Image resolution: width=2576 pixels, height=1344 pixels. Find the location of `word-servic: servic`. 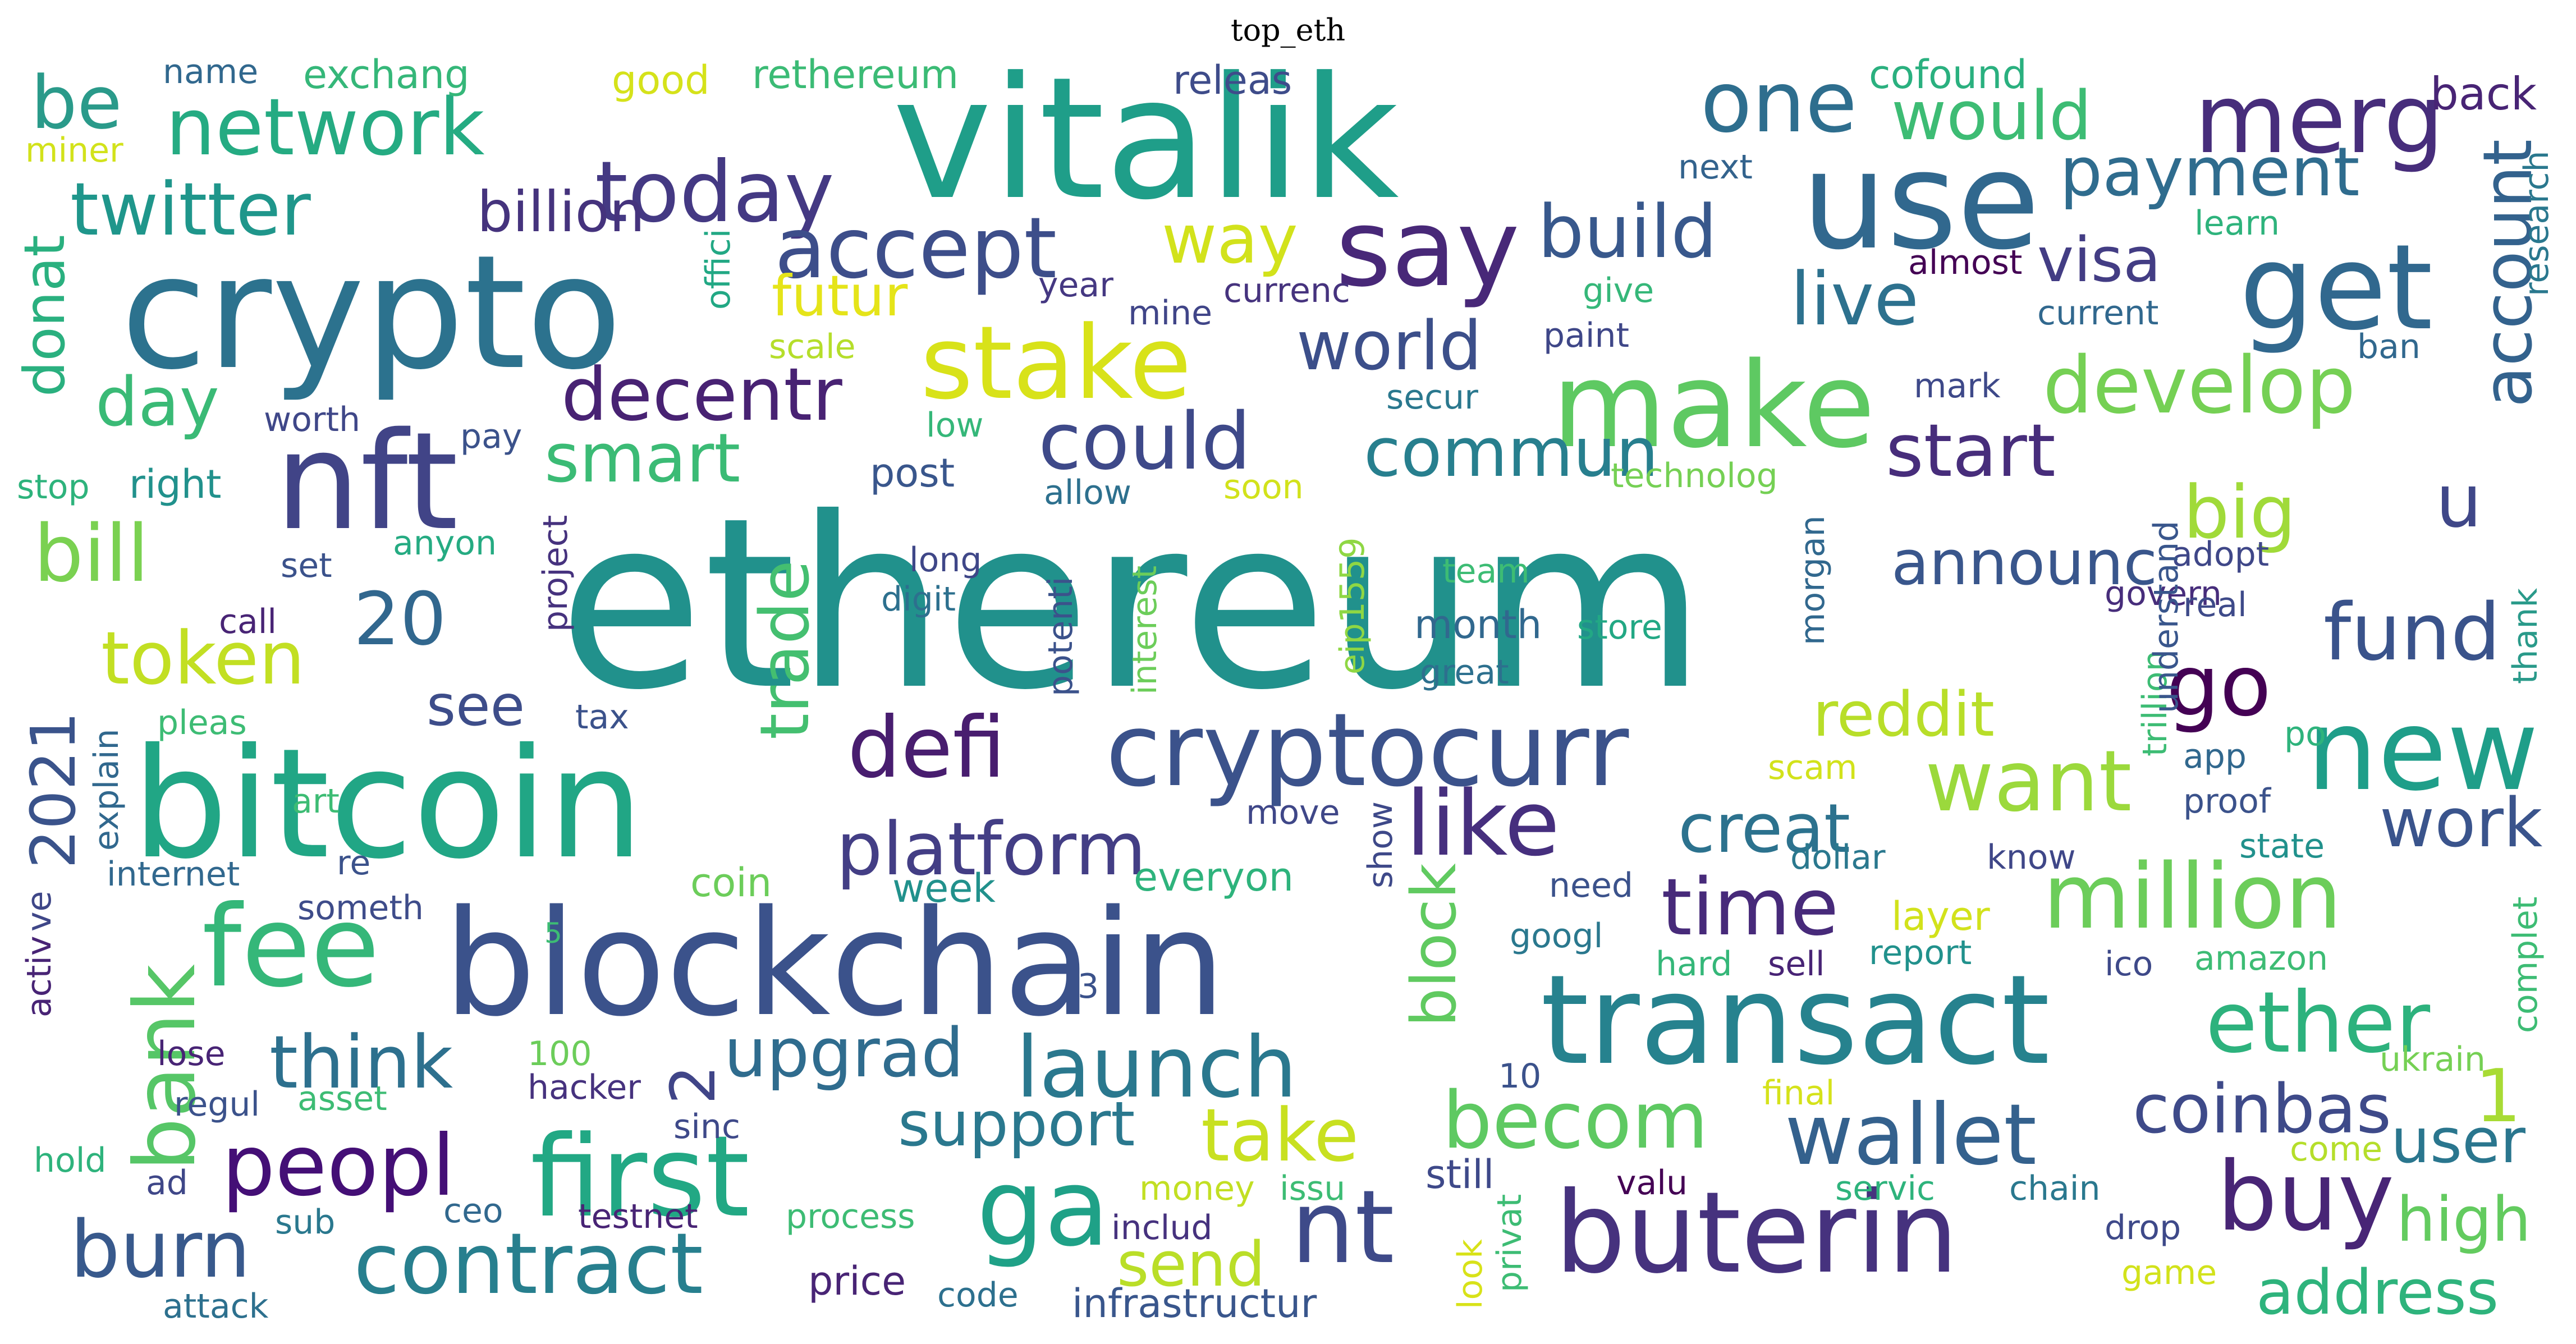

word-servic: servic is located at coordinates (1885, 1188).